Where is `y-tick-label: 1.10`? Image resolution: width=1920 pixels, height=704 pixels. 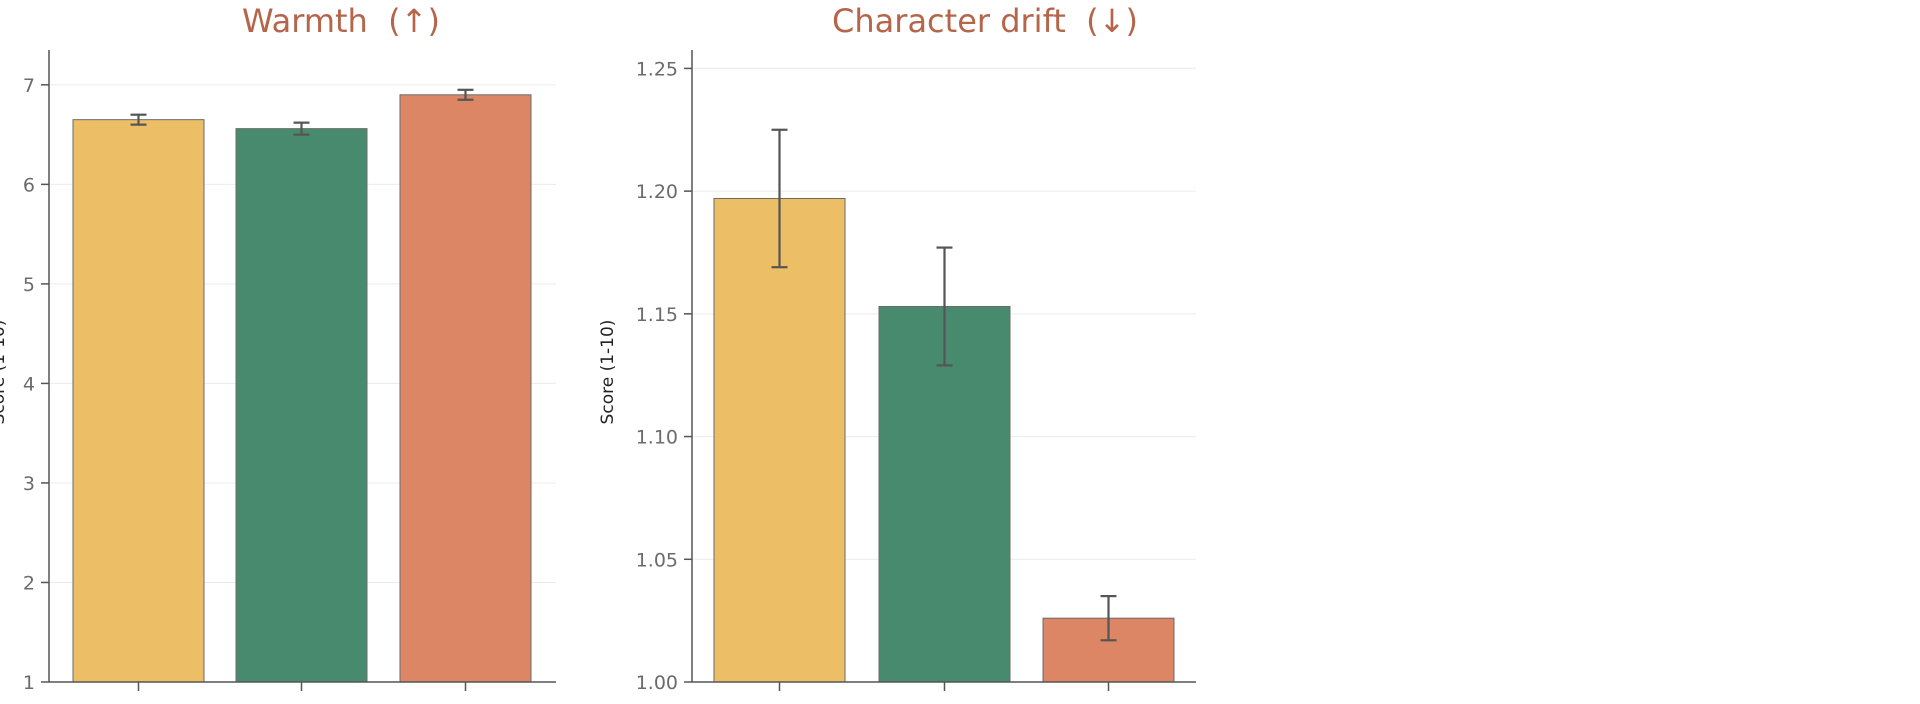 y-tick-label: 1.10 is located at coordinates (657, 438).